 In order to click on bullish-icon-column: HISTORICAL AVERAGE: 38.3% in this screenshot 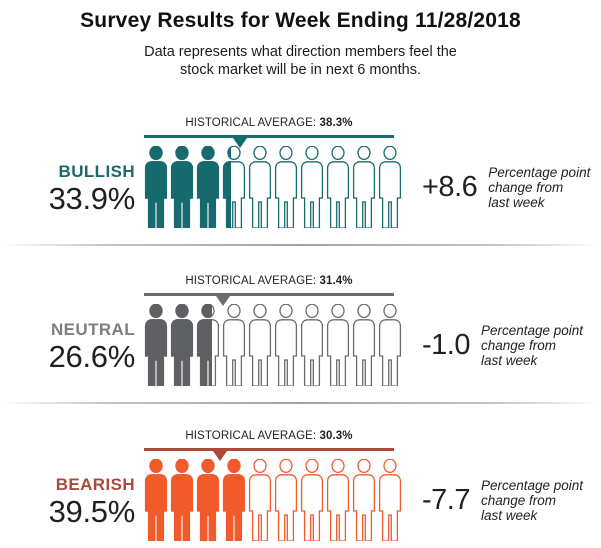, I will do `click(275, 176)`.